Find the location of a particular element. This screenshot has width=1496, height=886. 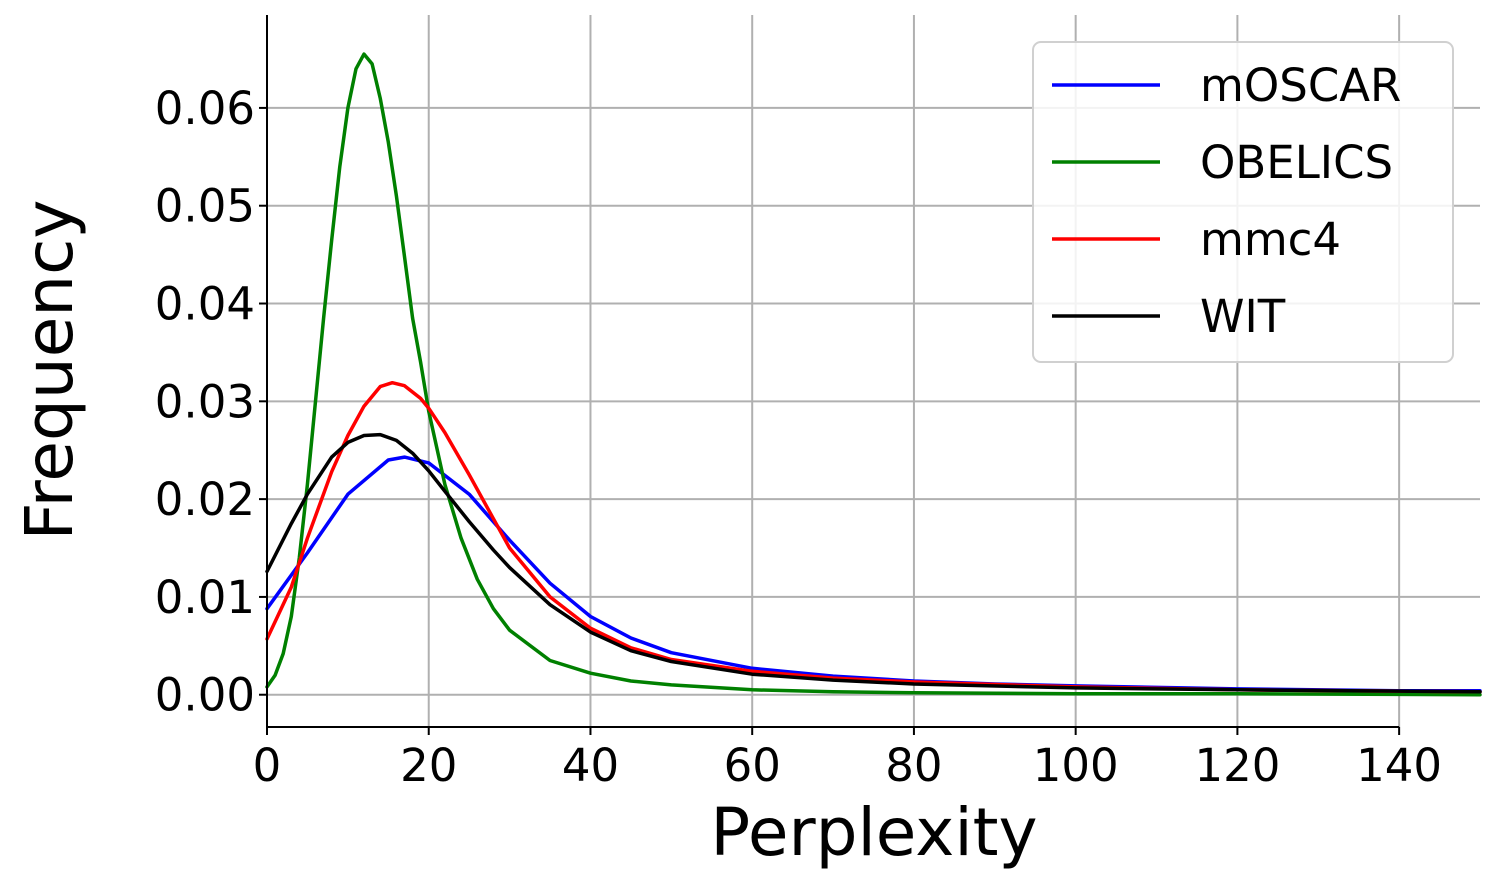

x-tick-label: 140 is located at coordinates (1399, 765).